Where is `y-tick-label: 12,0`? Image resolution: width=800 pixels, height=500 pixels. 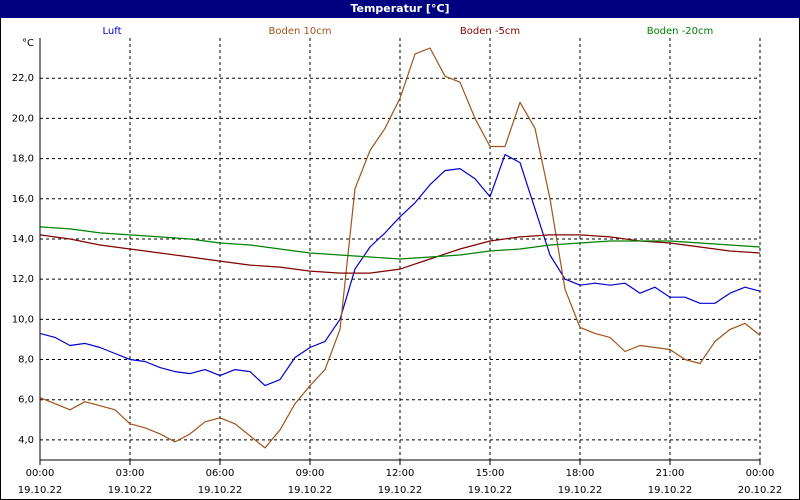
y-tick-label: 12,0 is located at coordinates (23, 279).